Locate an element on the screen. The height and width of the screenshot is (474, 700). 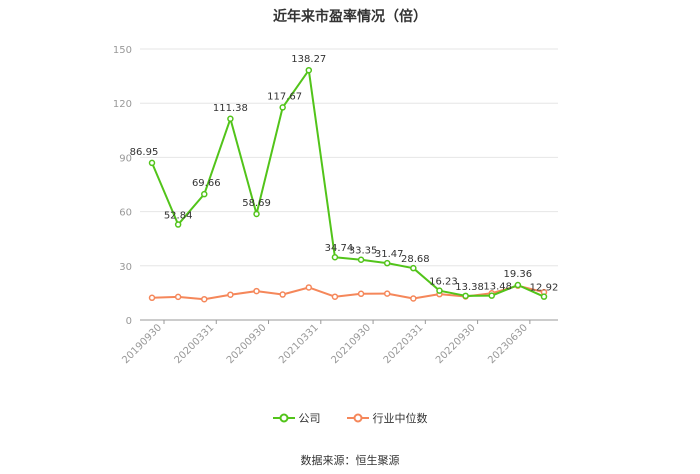
data-label-company: 69.66 is located at coordinates (206, 183).